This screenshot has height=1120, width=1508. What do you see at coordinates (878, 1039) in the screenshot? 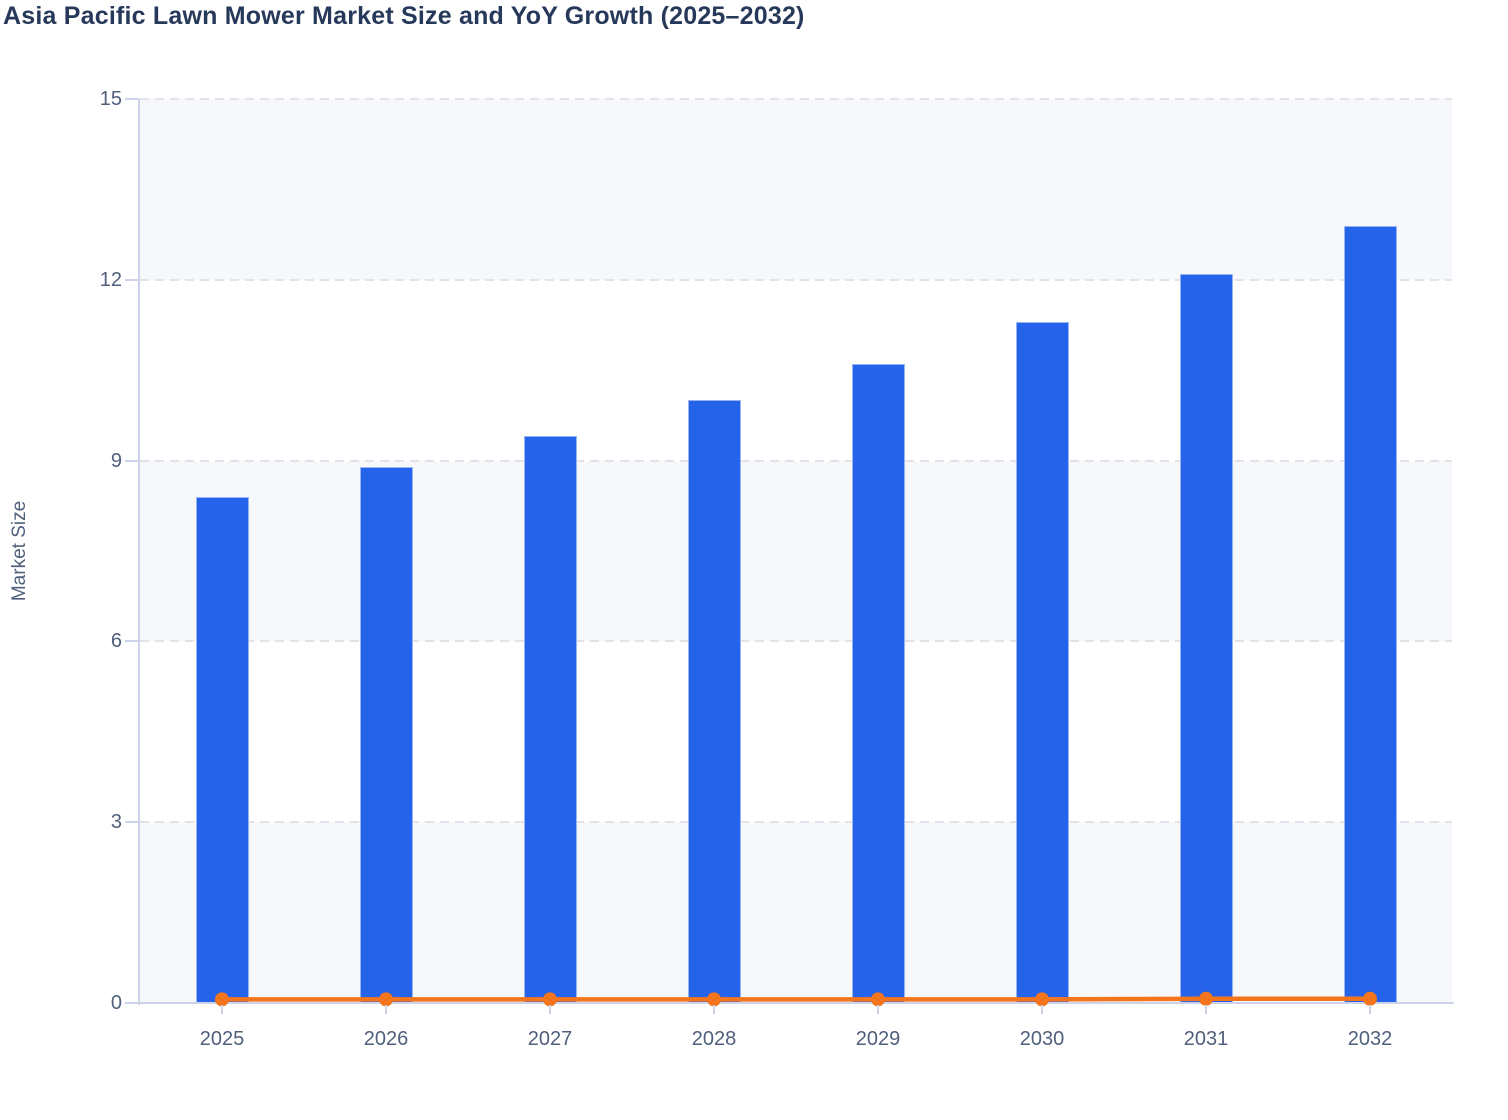
I see `x-tick-label-2029: 2029` at bounding box center [878, 1039].